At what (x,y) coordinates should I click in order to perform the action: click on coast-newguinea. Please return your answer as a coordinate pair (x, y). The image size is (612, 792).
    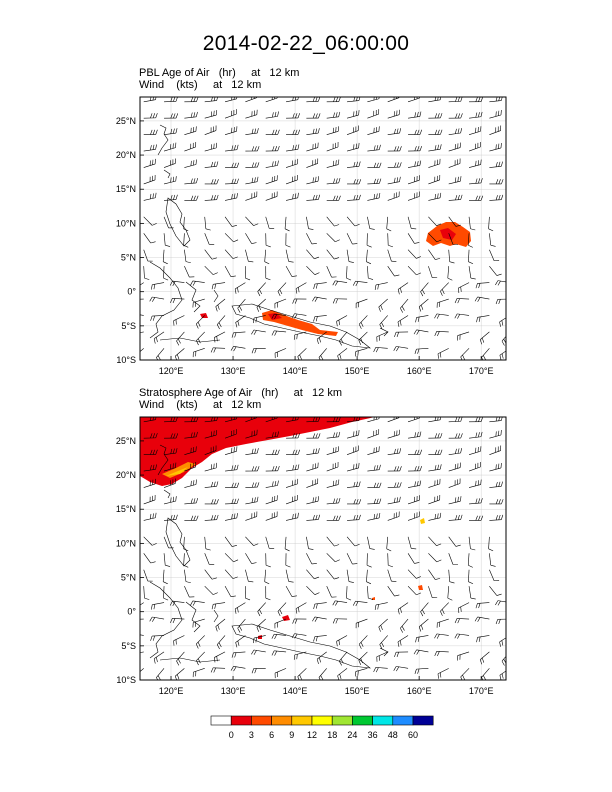
    Looking at the image, I should click on (301, 326).